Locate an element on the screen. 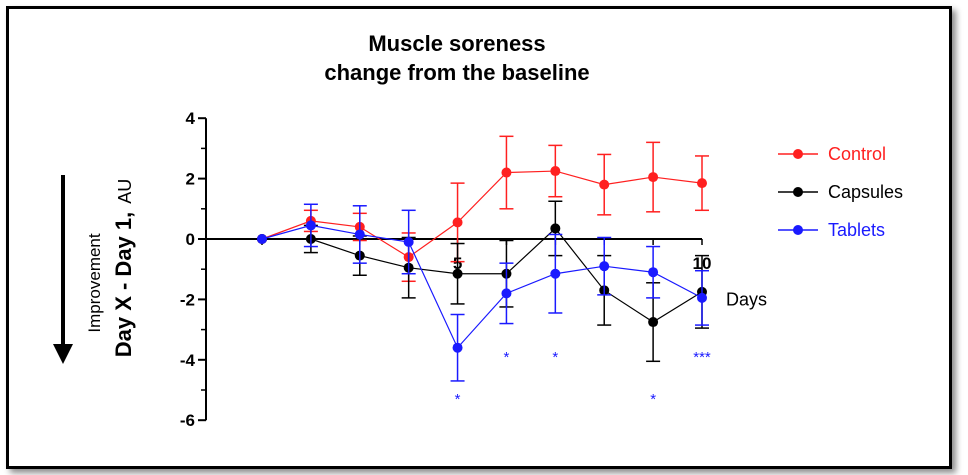  legend-label: Capsules is located at coordinates (865, 192).